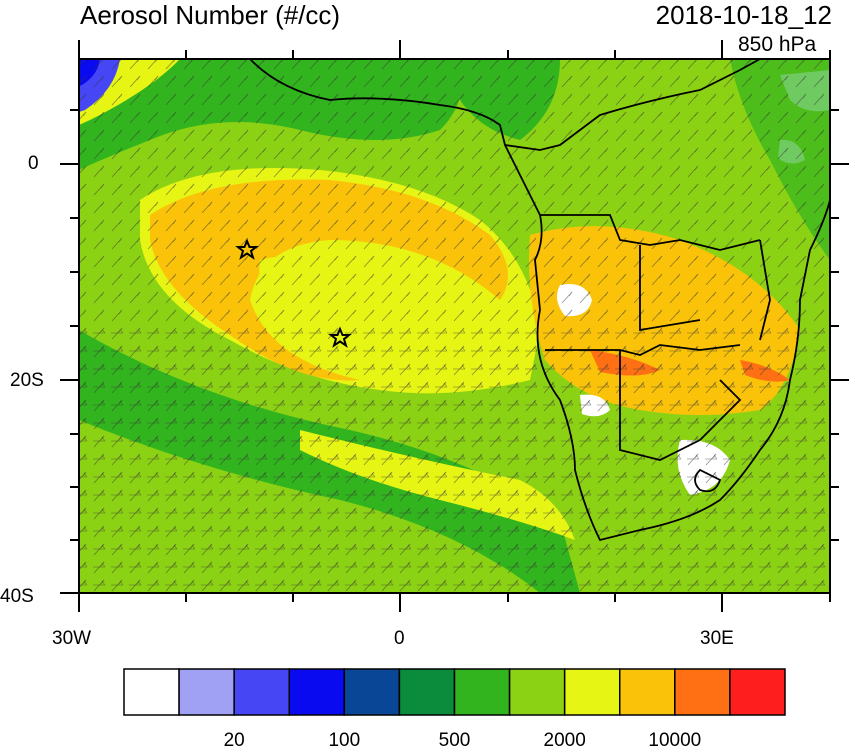  I want to click on x-tick-label-30w: 30W, so click(72, 638).